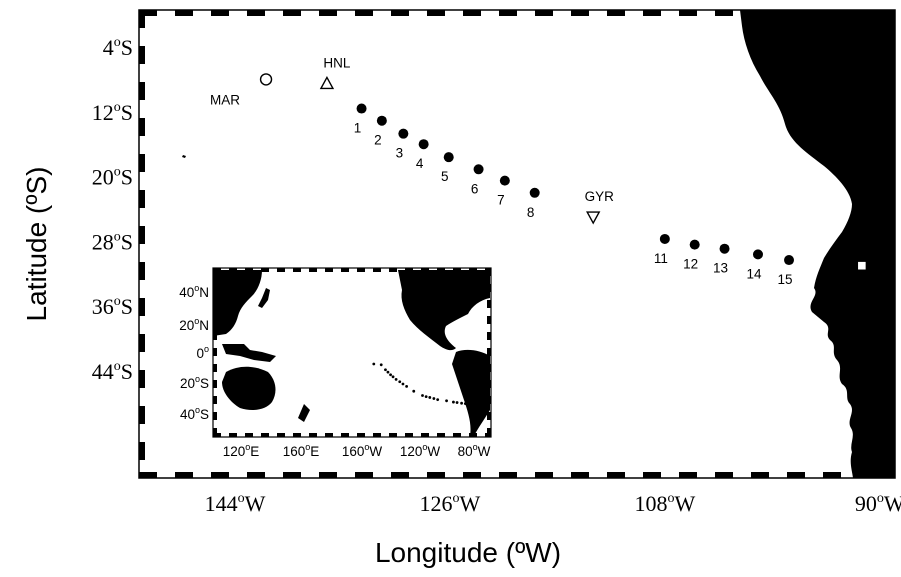 The height and width of the screenshot is (577, 901). What do you see at coordinates (357, 450) in the screenshot?
I see `inset-x-tick-labels: 120oE 160oE 160oW 120oW 80oW` at bounding box center [357, 450].